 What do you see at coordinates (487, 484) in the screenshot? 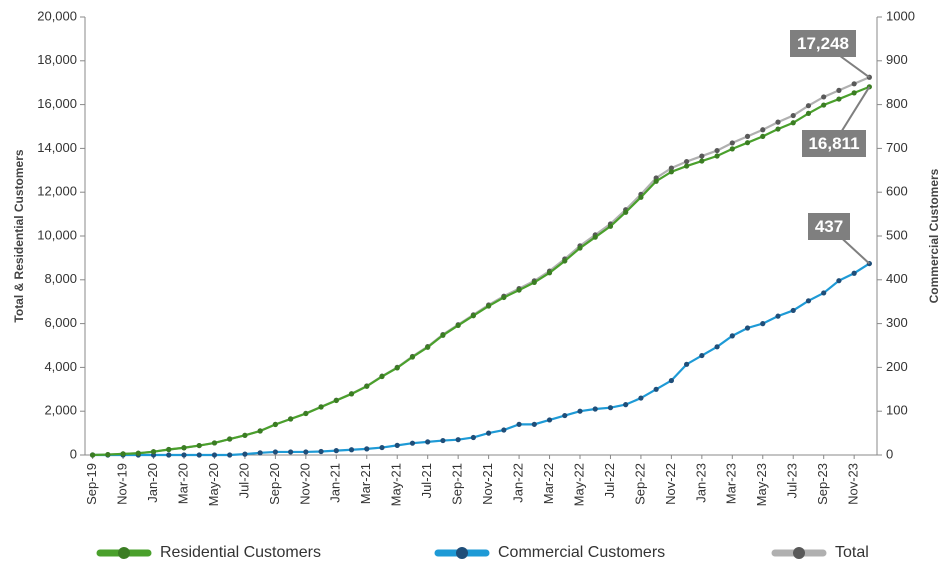
I see `x-tick-label: Nov-21` at bounding box center [487, 484].